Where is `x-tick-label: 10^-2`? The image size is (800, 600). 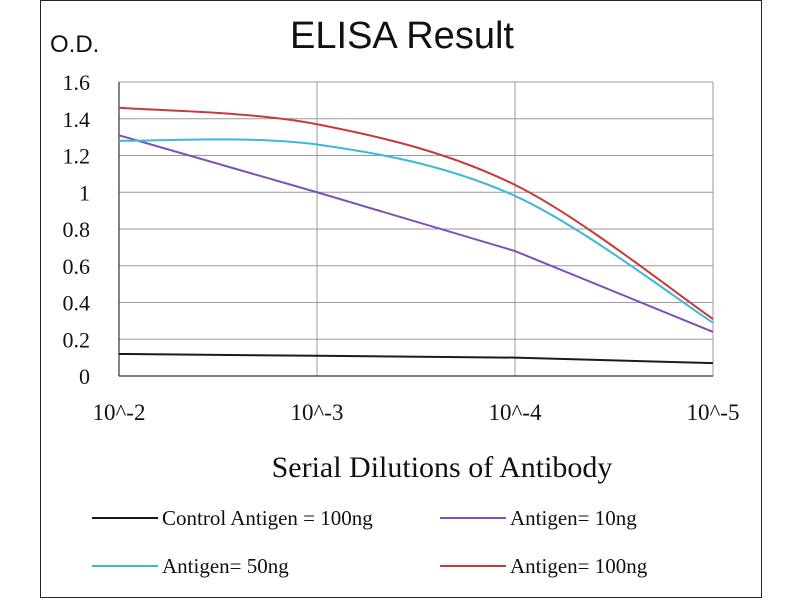 x-tick-label: 10^-2 is located at coordinates (119, 412).